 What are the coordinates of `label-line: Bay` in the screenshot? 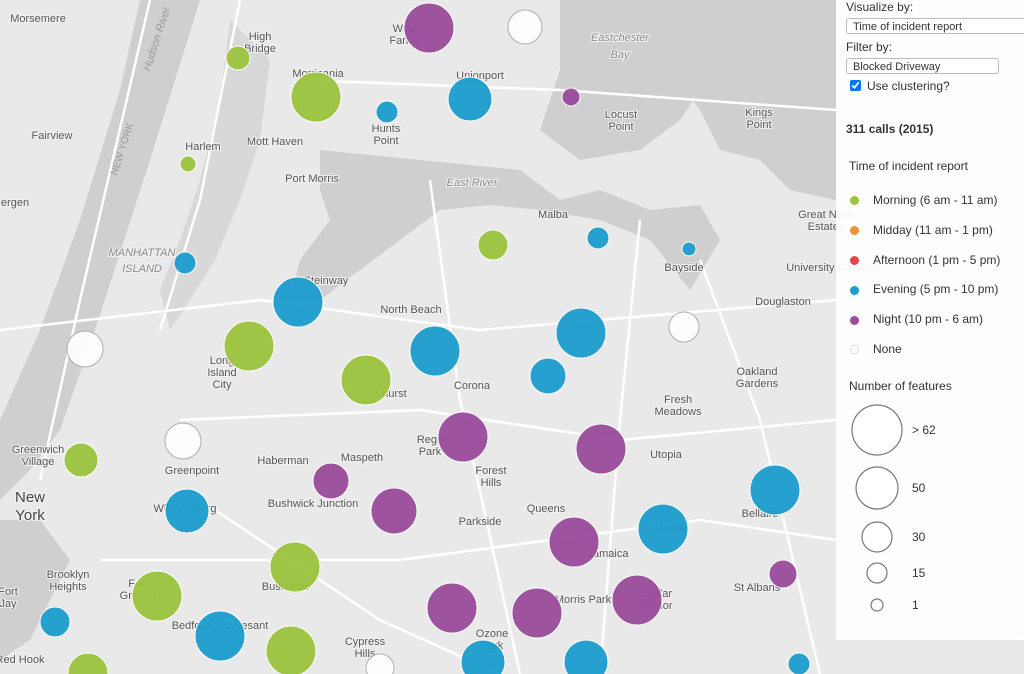 It's located at (621, 55).